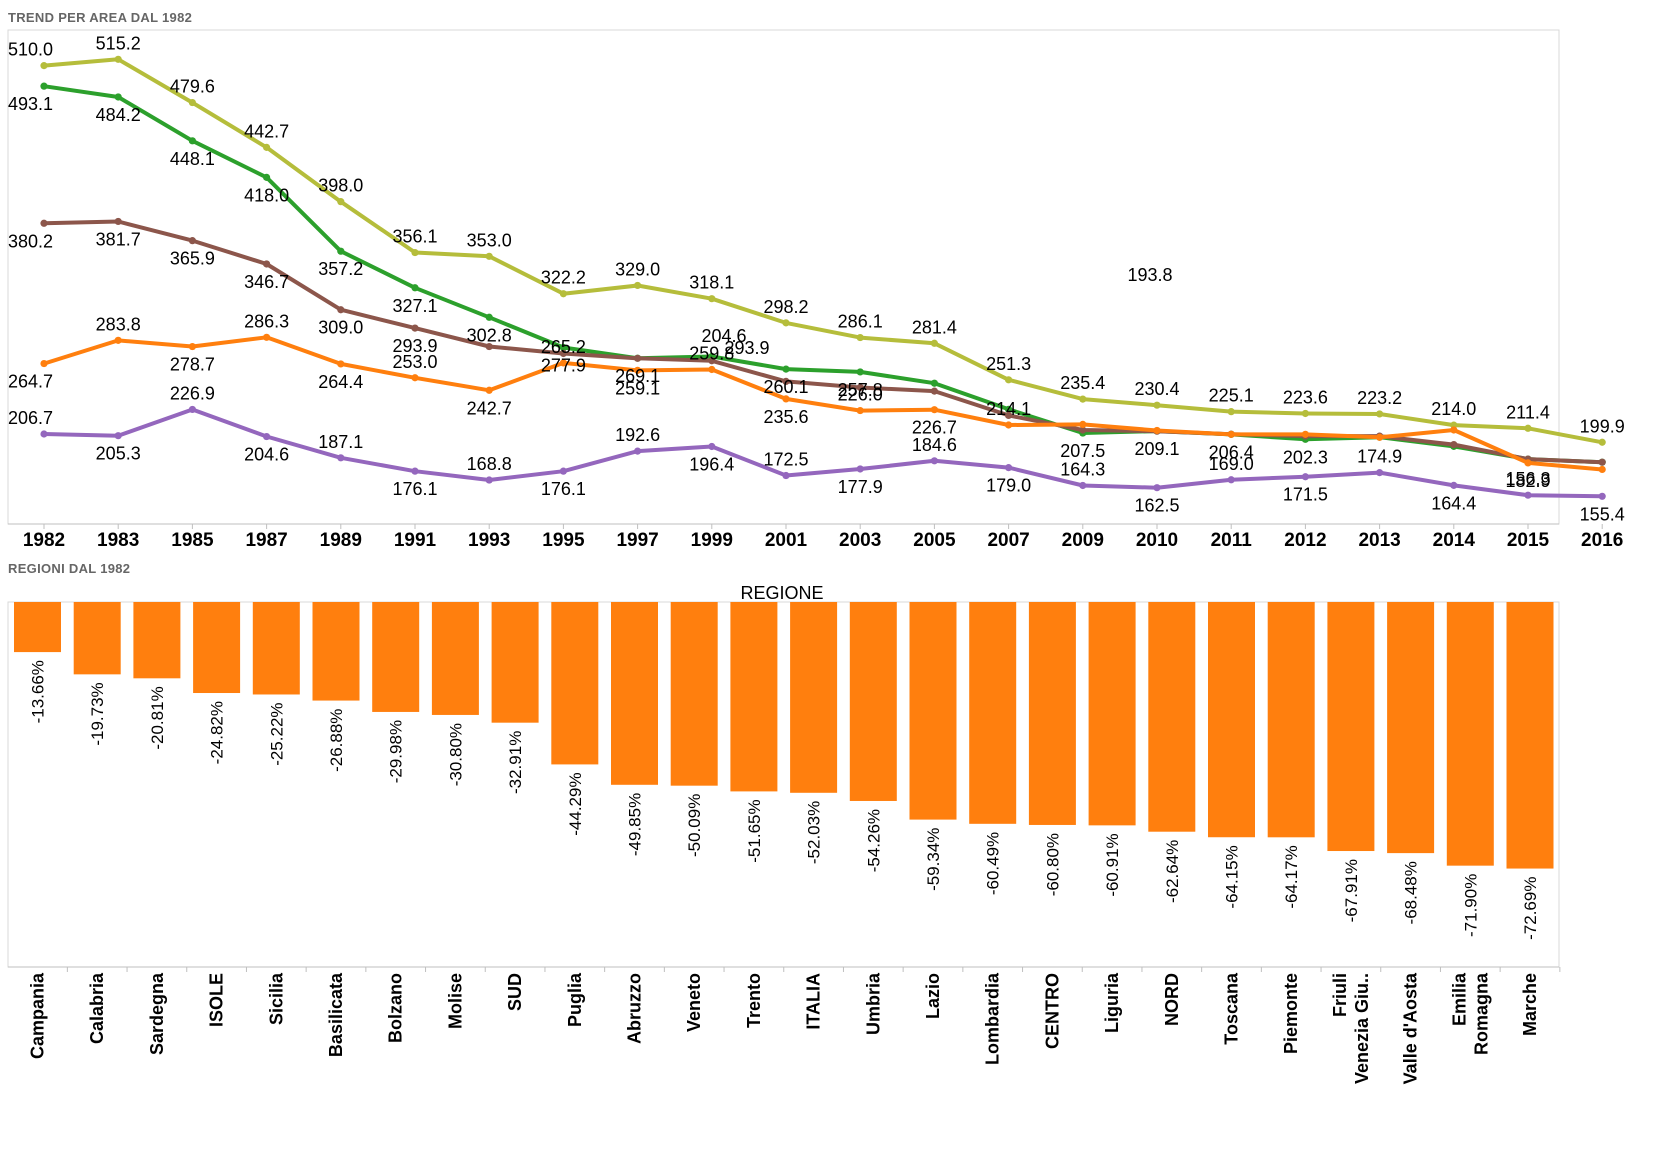 This screenshot has width=1653, height=1168. Describe the element at coordinates (746, 348) in the screenshot. I see `line-annotation: 293.9` at that location.